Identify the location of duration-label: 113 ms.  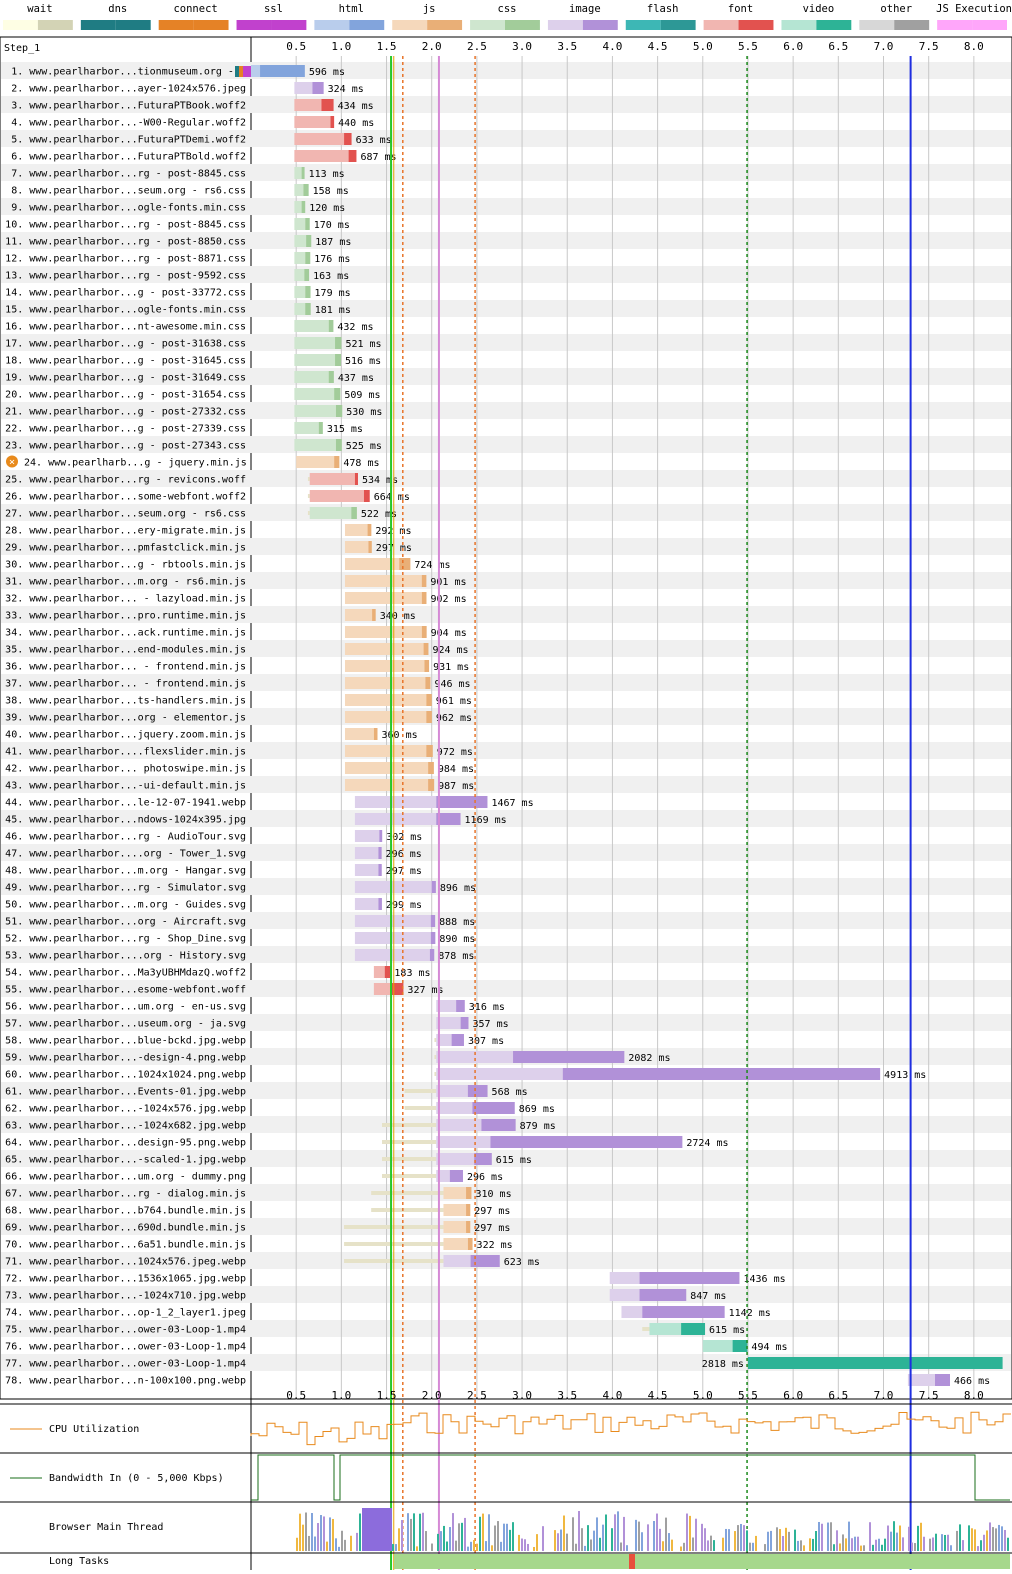
(327, 174).